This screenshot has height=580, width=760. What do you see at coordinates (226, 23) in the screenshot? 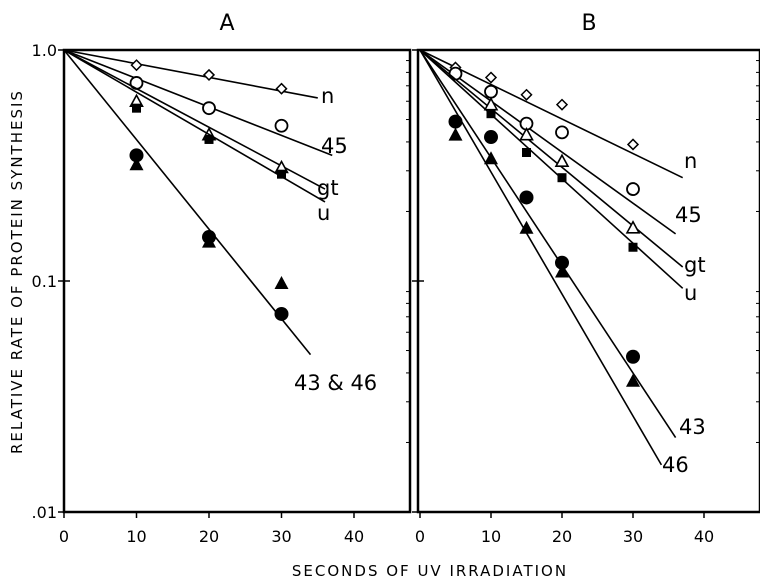
I see `panel-title: A` at bounding box center [226, 23].